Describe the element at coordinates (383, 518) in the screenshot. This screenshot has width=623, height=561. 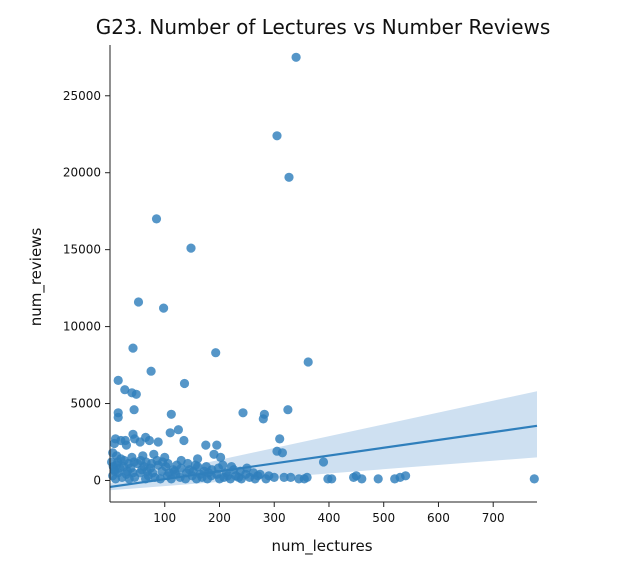
I see `x-tick-label: 500` at that location.